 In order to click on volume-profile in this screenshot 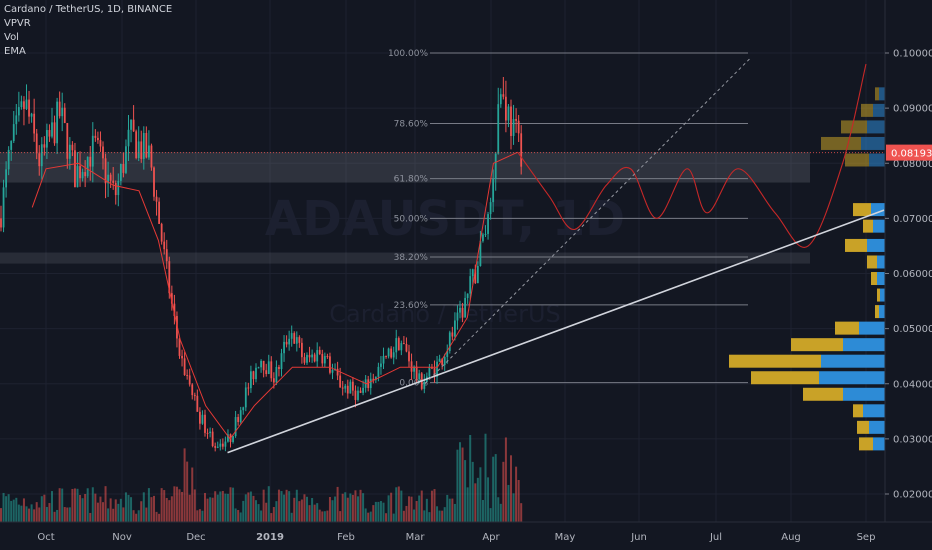, I will do `click(807, 269)`.